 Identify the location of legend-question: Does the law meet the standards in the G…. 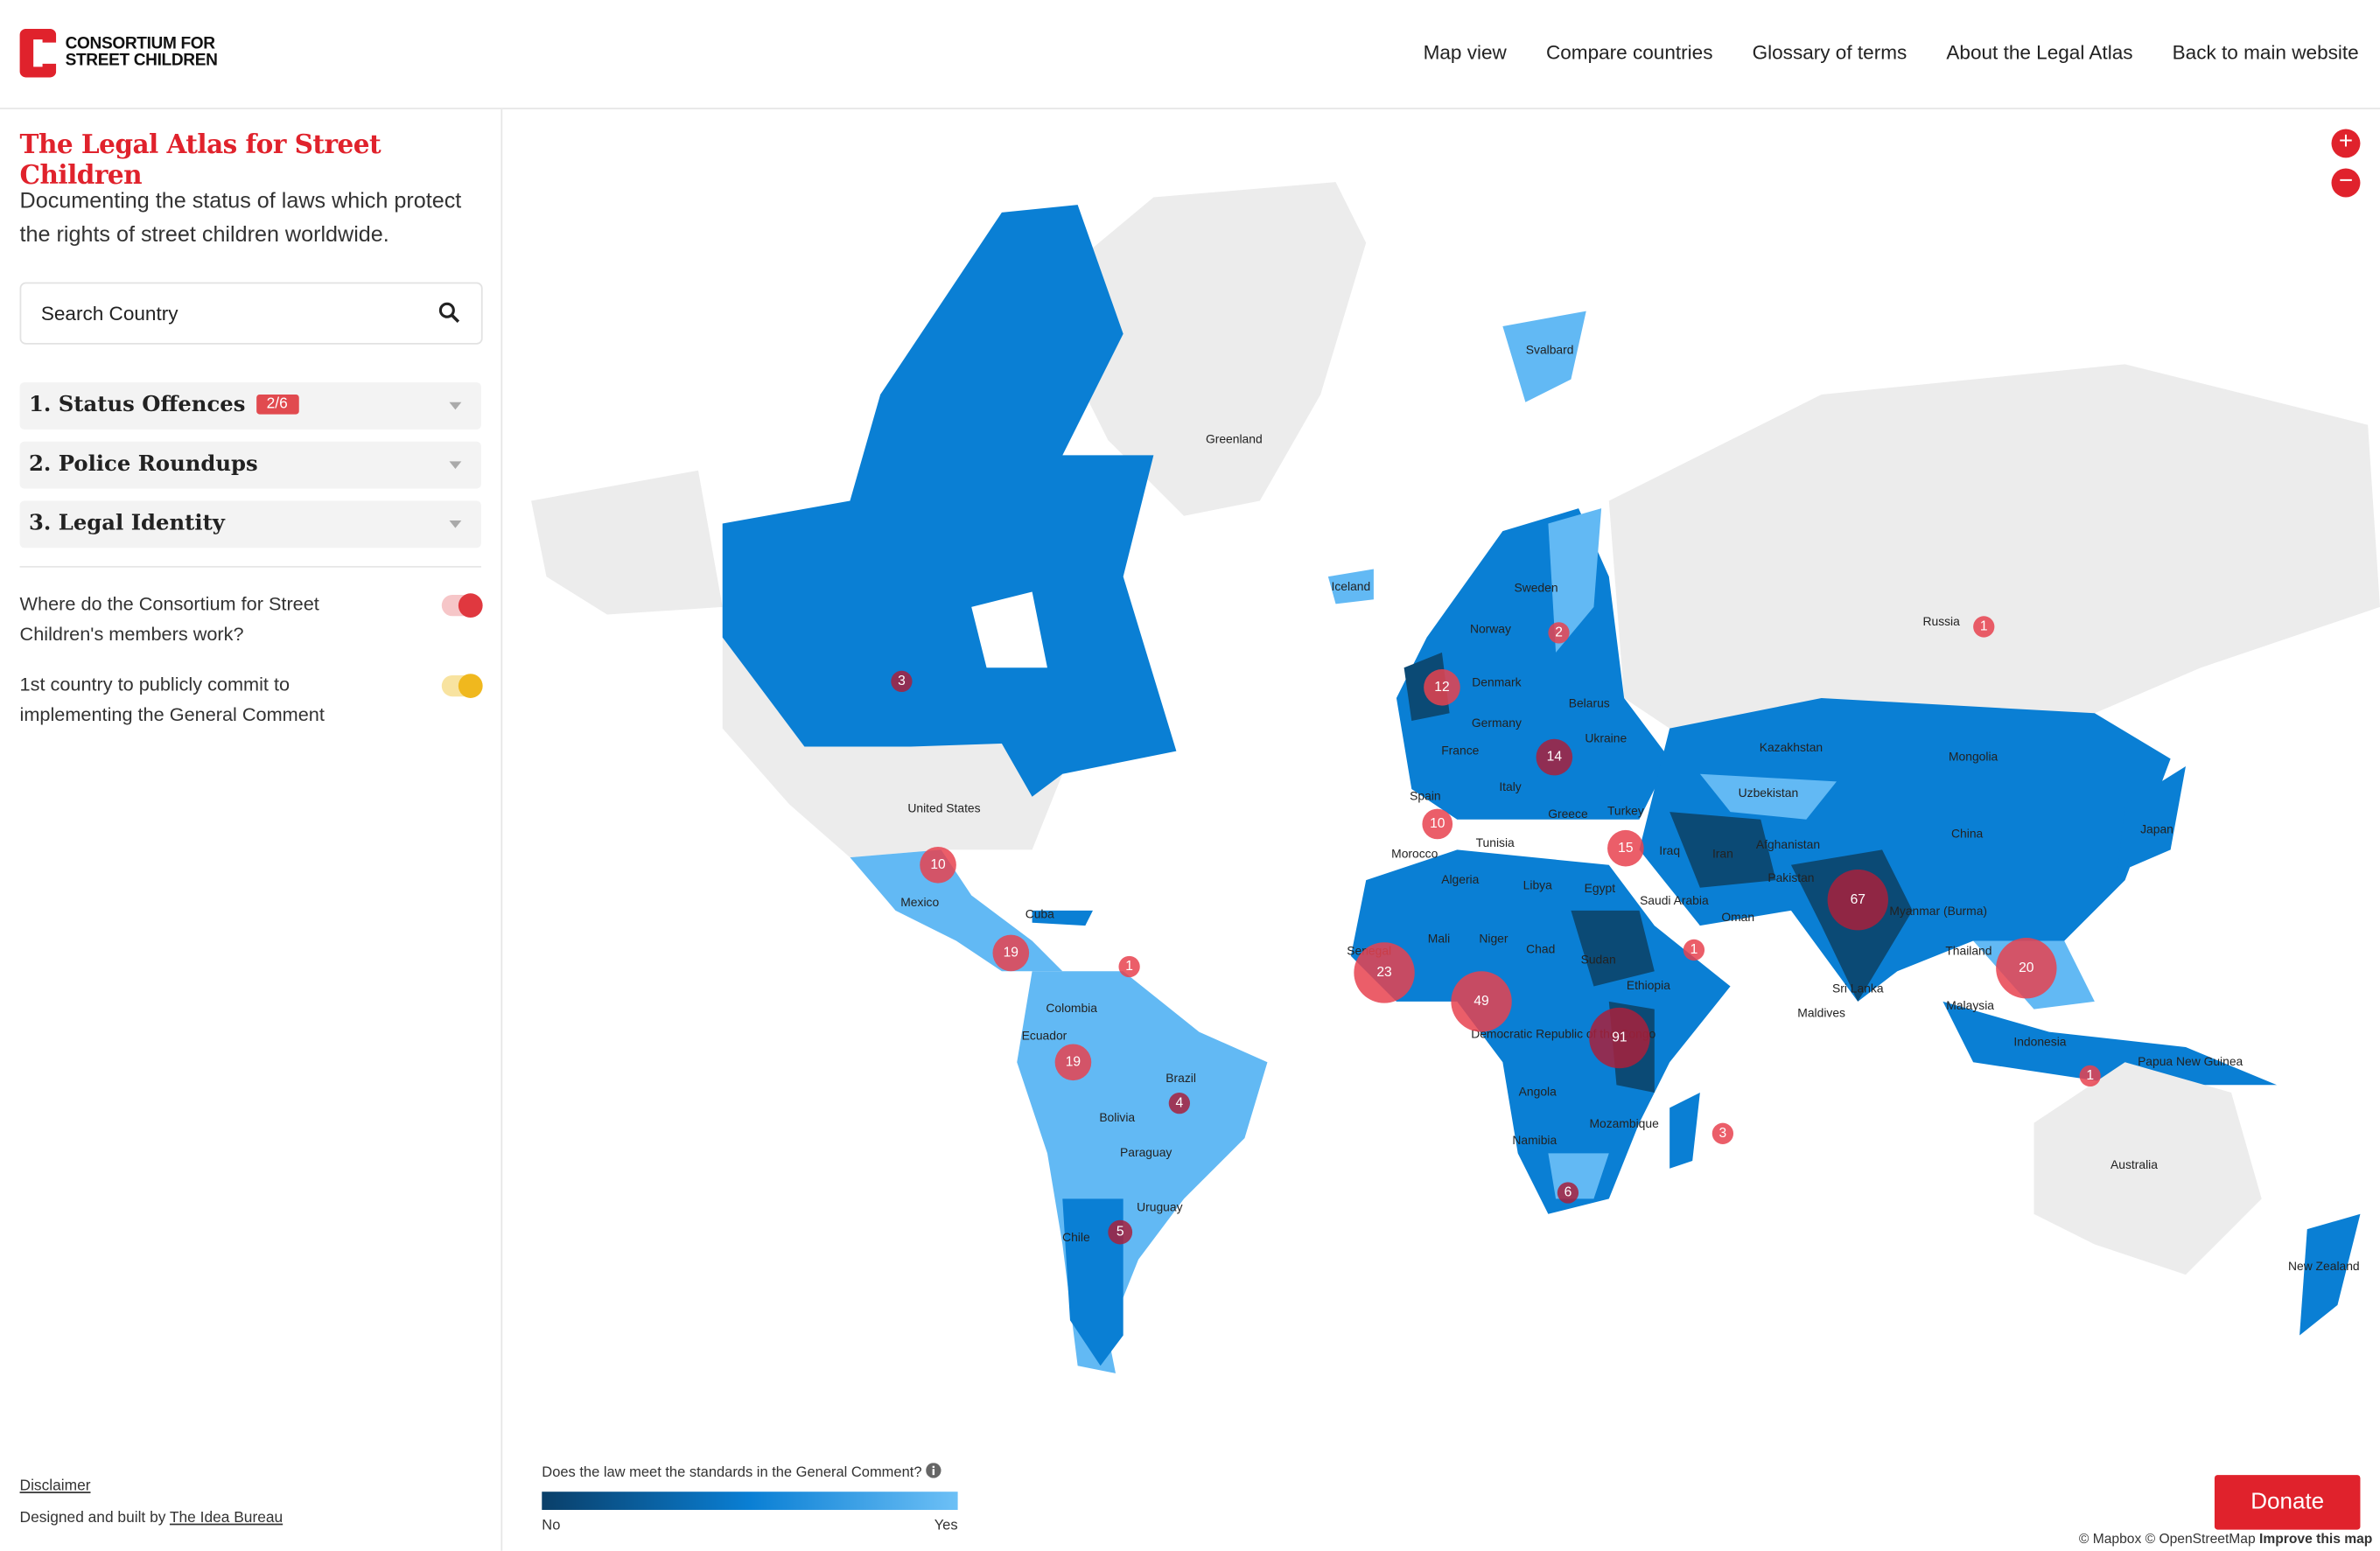
(742, 1472).